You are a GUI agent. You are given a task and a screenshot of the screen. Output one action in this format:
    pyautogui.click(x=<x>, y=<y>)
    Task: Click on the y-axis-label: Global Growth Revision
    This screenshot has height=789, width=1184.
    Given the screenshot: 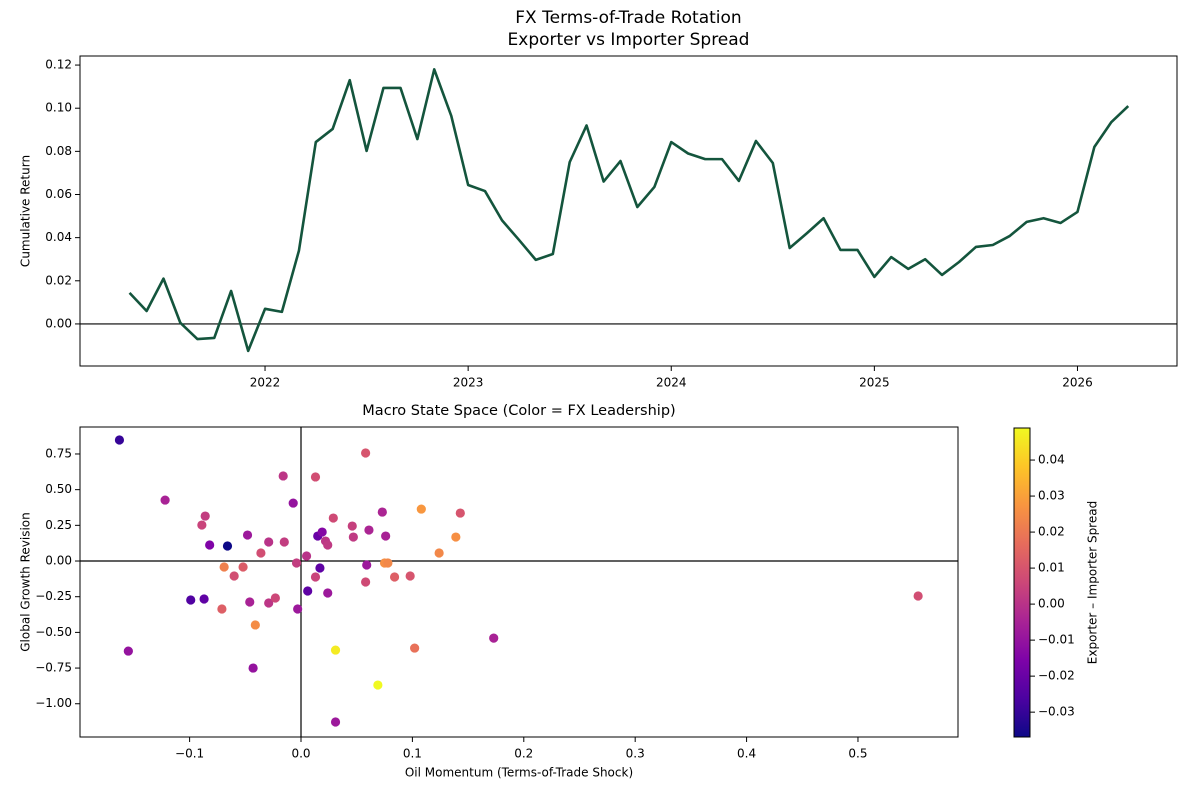 What is the action you would take?
    pyautogui.click(x=26, y=582)
    